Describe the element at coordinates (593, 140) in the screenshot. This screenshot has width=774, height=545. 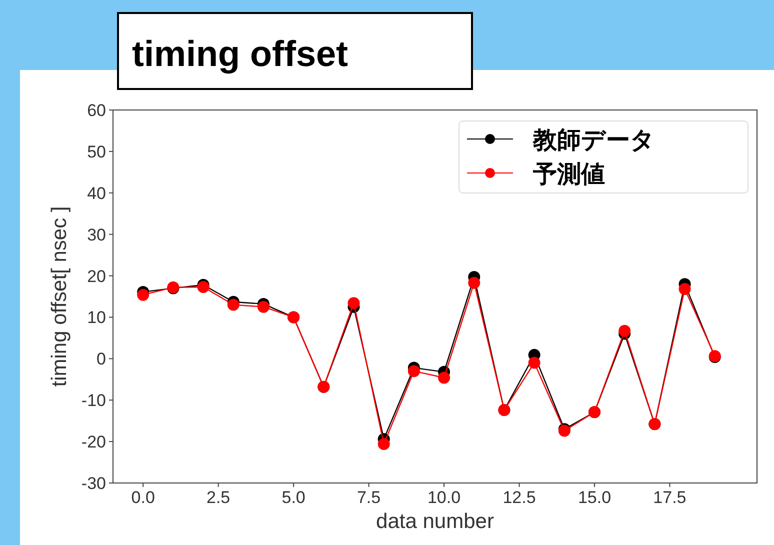
I see `legend-label: 教師データ` at that location.